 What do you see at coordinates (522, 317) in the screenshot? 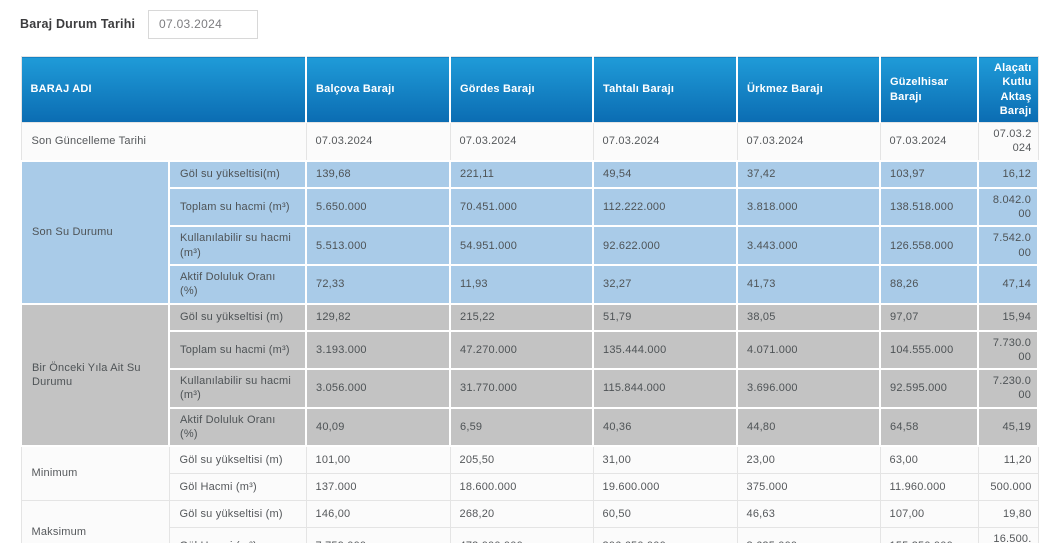
I see `cell-value: 215,22` at bounding box center [522, 317].